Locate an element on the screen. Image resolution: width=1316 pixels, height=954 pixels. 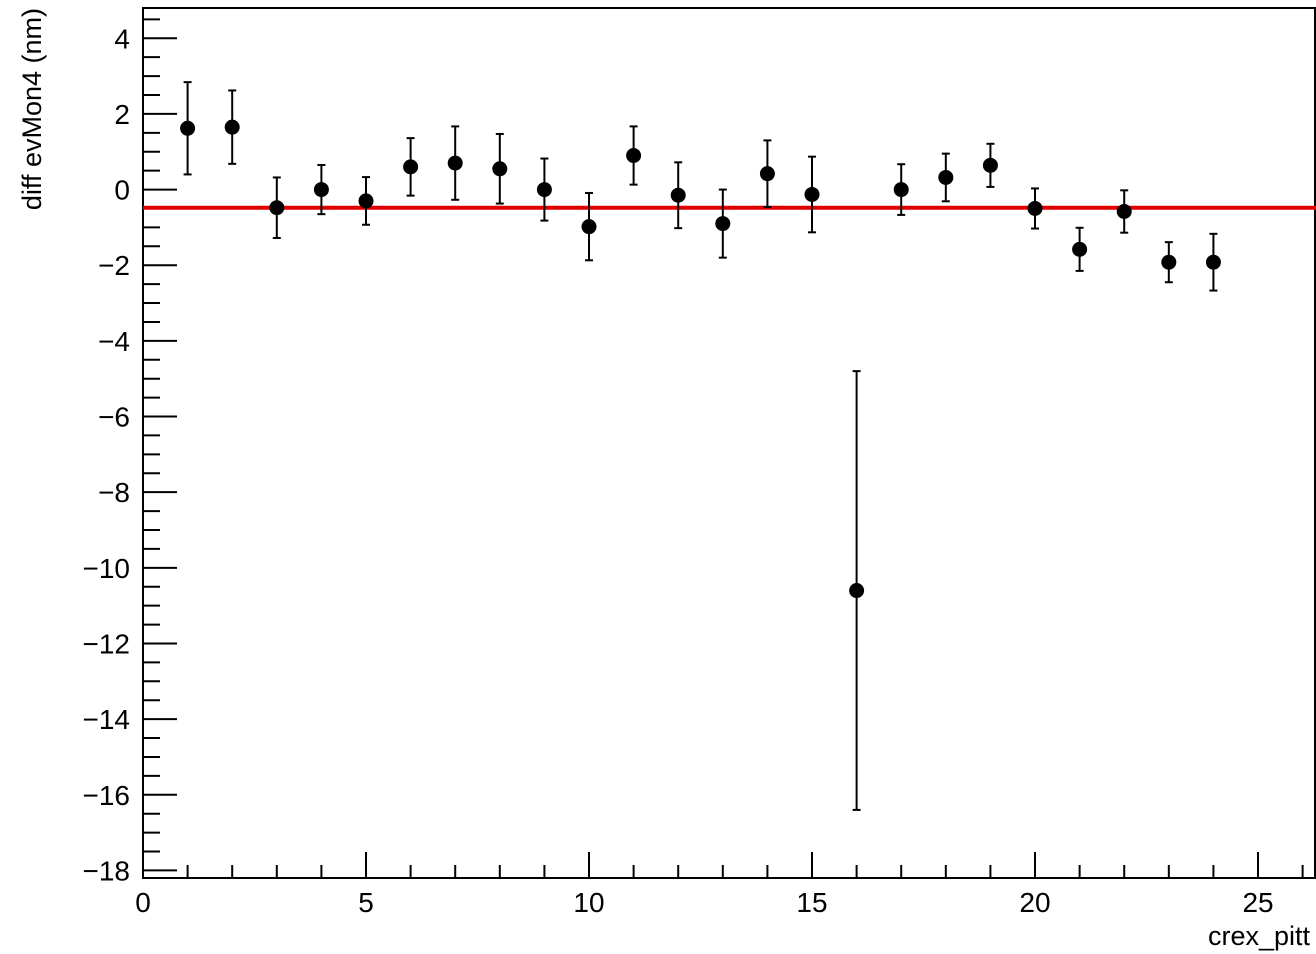
x-tick-label: 5 is located at coordinates (366, 902).